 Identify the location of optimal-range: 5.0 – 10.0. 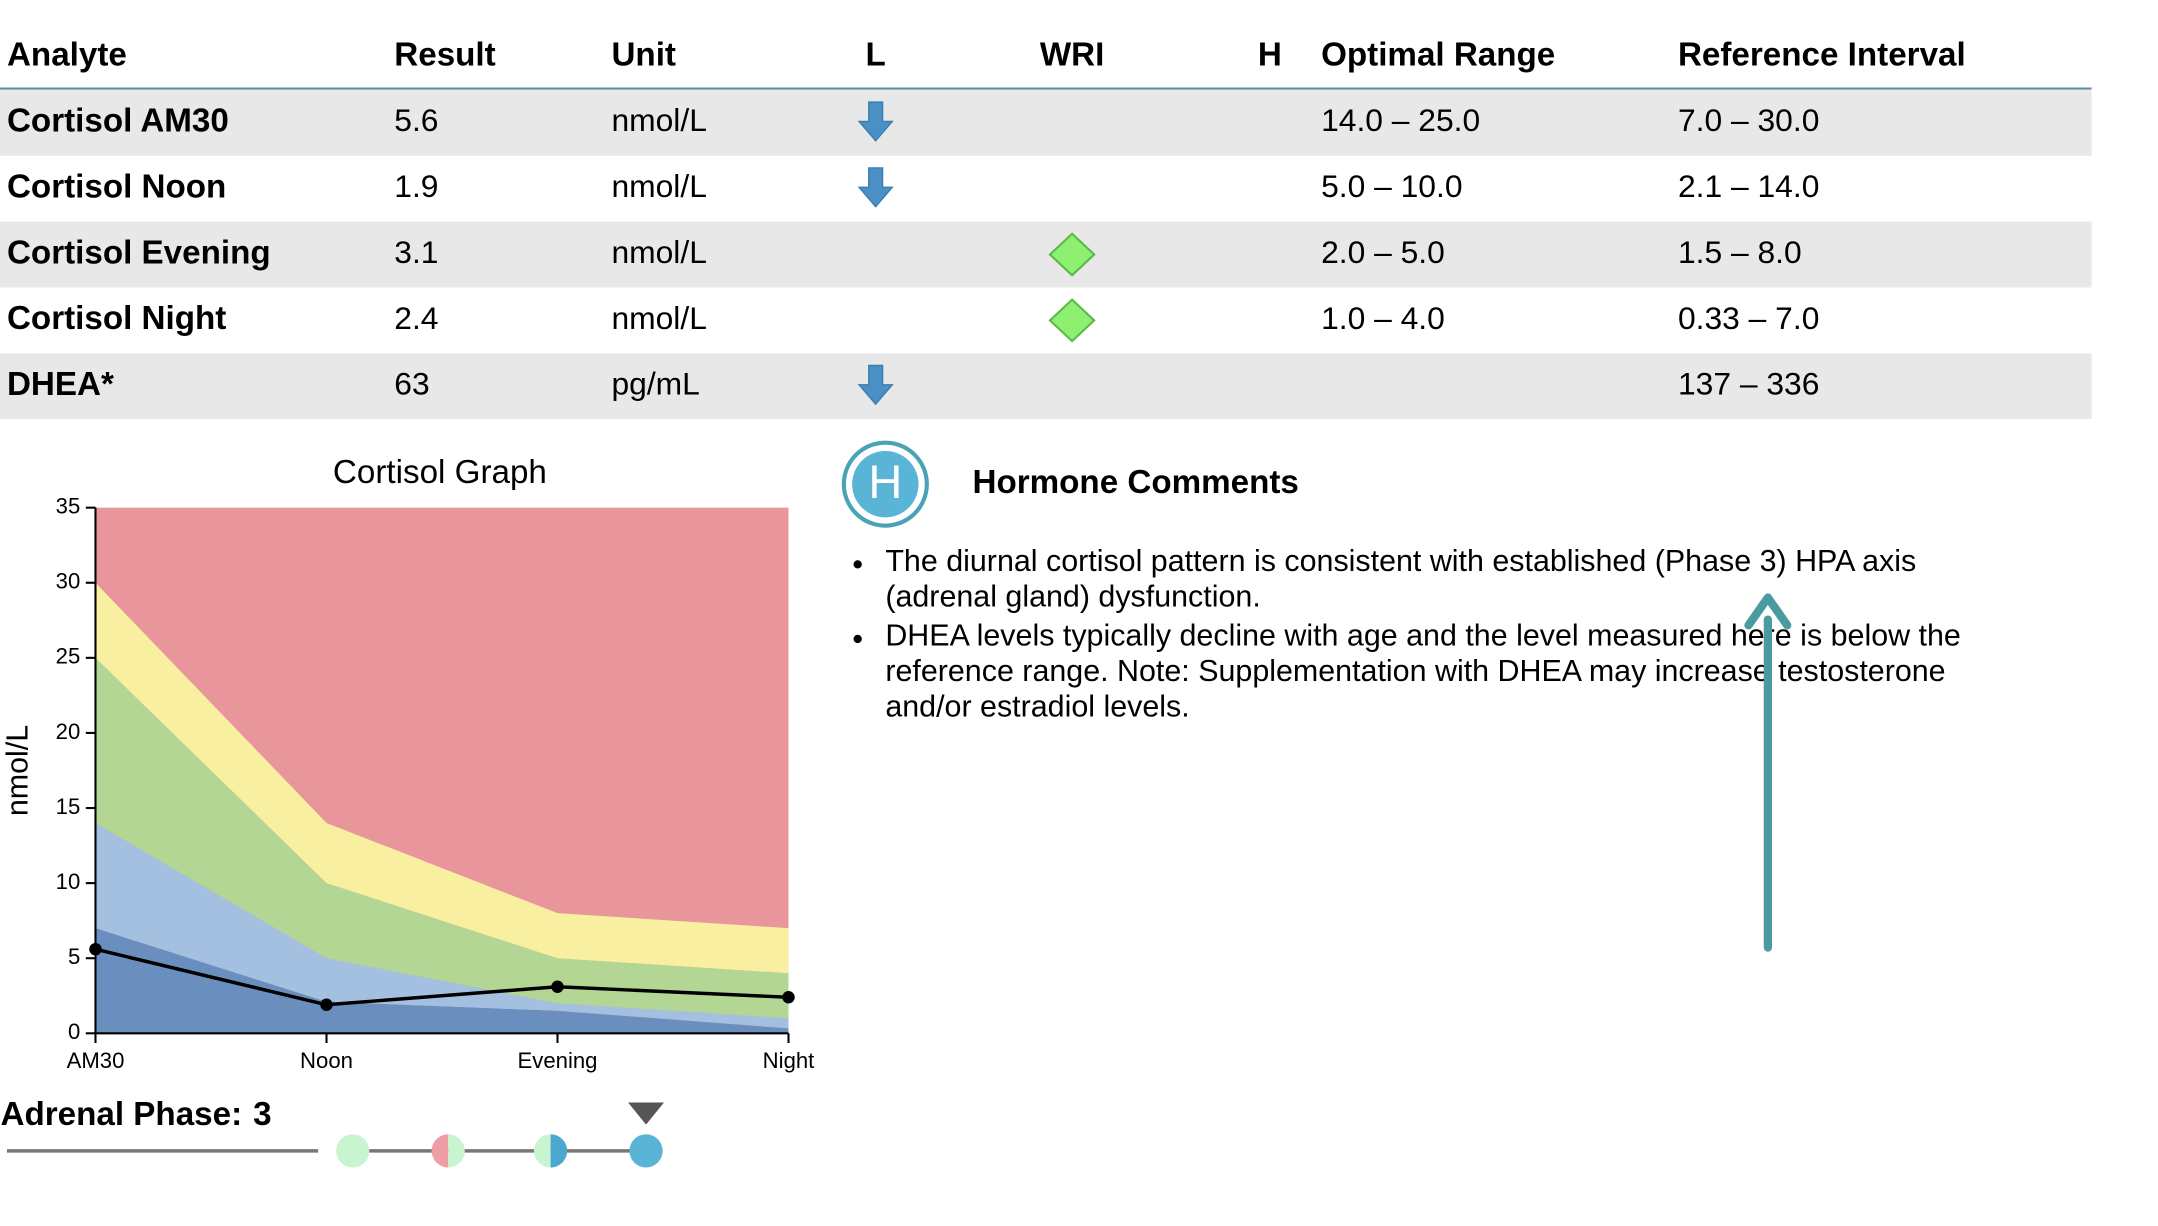
(1391, 186).